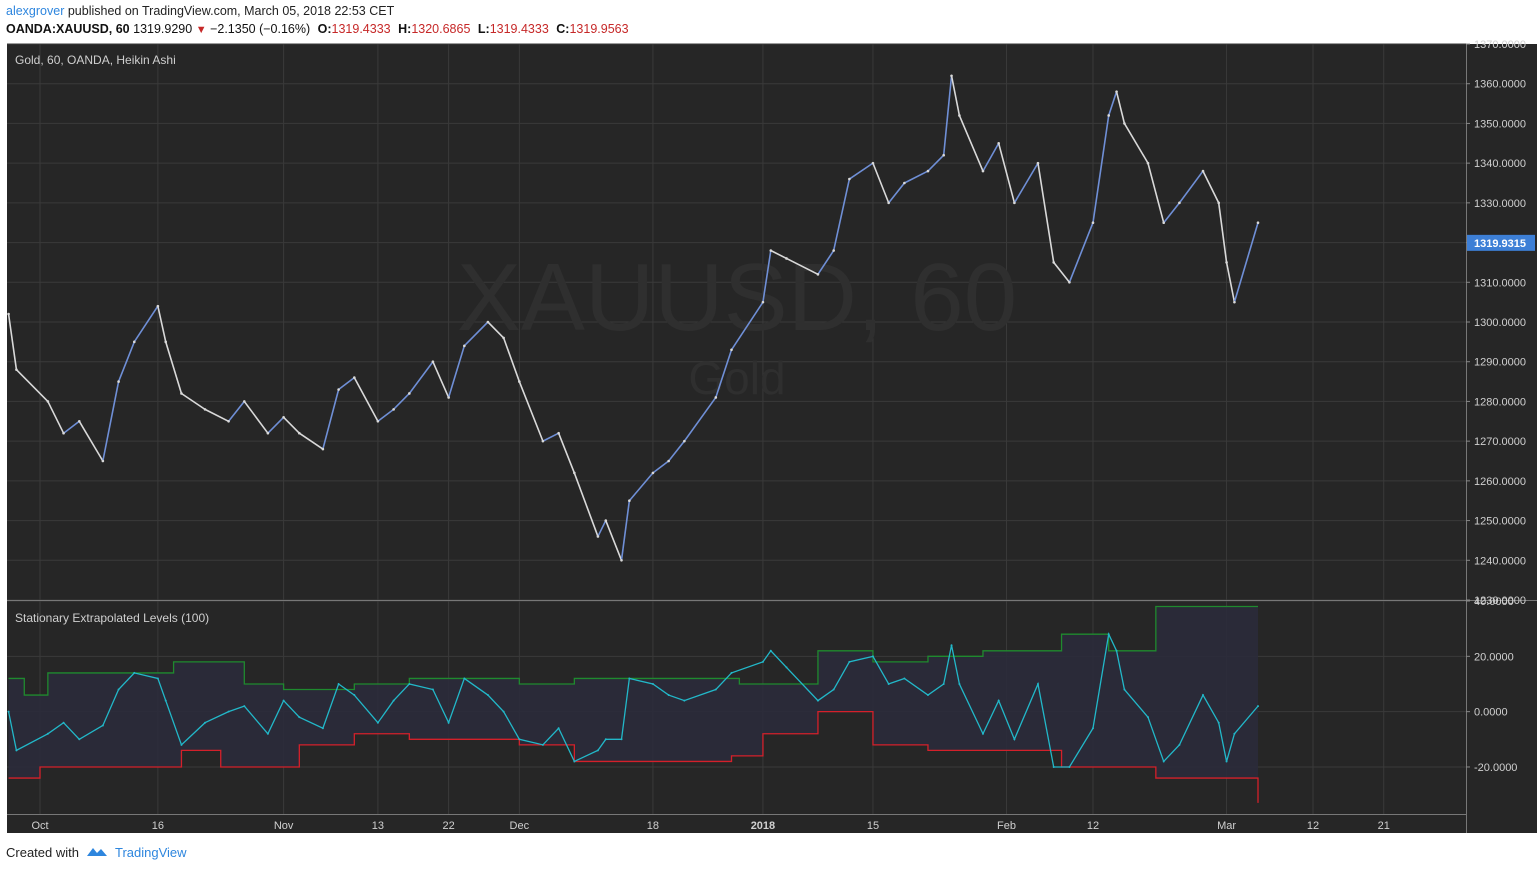 The width and height of the screenshot is (1537, 870). I want to click on price-tick-label: 1240.0000, so click(1500, 561).